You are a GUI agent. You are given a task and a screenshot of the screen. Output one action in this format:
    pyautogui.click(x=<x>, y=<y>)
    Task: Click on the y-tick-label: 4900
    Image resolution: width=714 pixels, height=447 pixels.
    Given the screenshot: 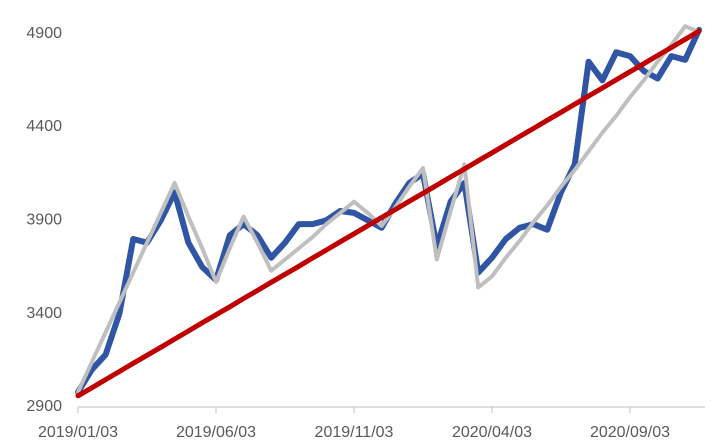 What is the action you would take?
    pyautogui.click(x=44, y=33)
    